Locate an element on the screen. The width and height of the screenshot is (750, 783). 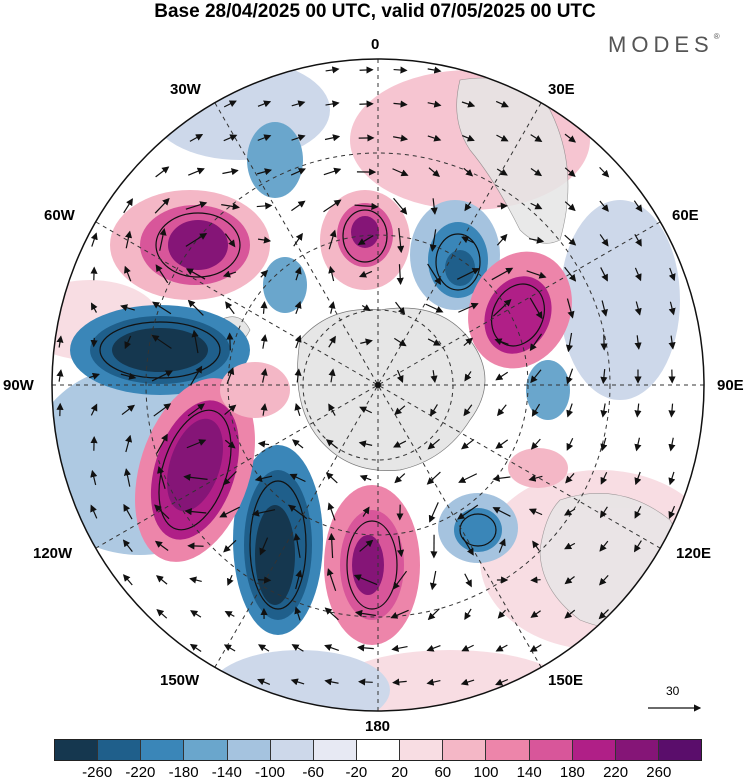
label-lon-150e: 150E is located at coordinates (566, 680).